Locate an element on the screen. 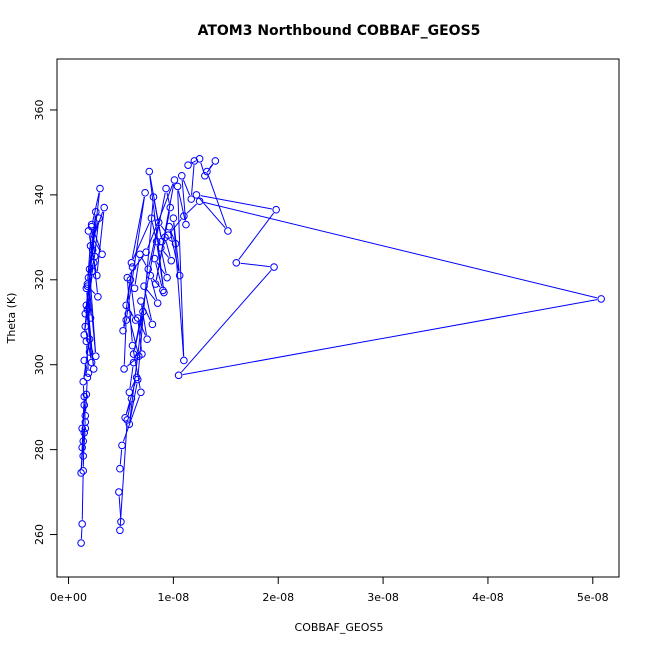 This screenshot has width=650, height=650. y-axis: 260 280 300 320 340 360 is located at coordinates (45, 322).